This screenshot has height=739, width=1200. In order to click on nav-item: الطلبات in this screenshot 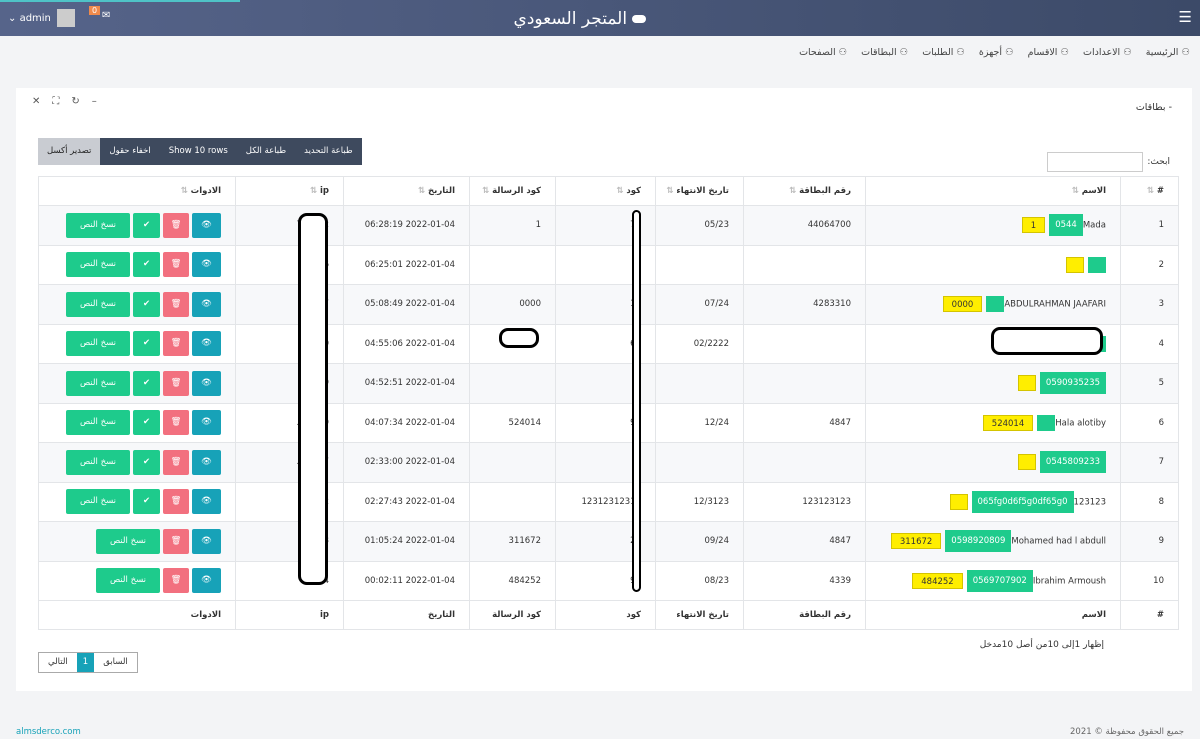, I will do `click(943, 52)`.